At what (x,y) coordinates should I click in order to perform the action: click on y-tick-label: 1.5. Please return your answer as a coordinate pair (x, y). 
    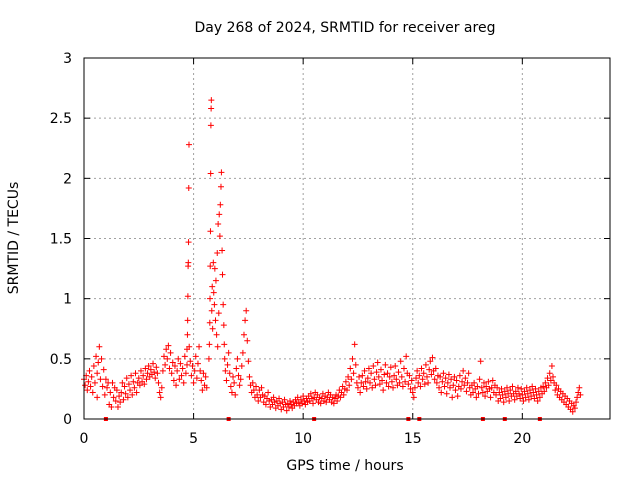
    Looking at the image, I should click on (61, 240).